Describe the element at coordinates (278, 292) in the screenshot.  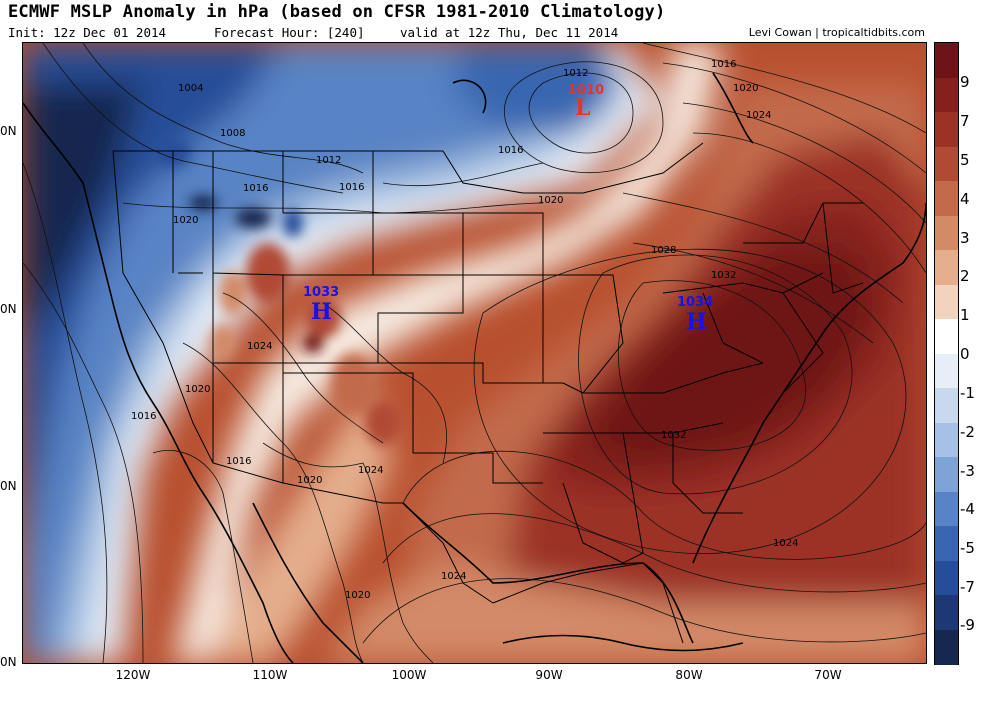
I see `terrain-anomalies` at that location.